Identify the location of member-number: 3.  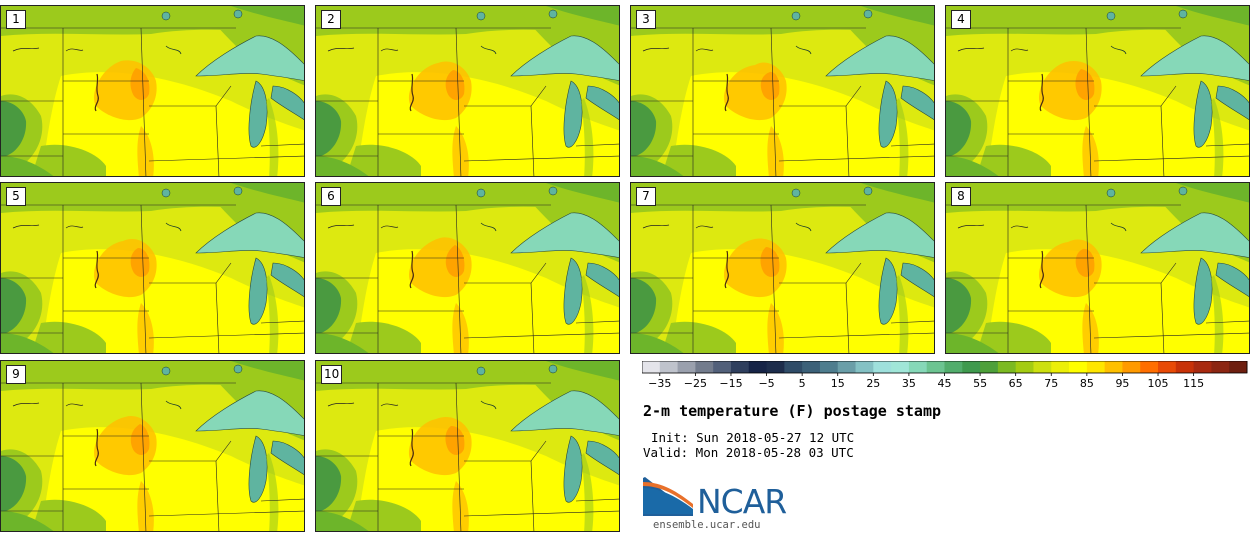
(646, 19).